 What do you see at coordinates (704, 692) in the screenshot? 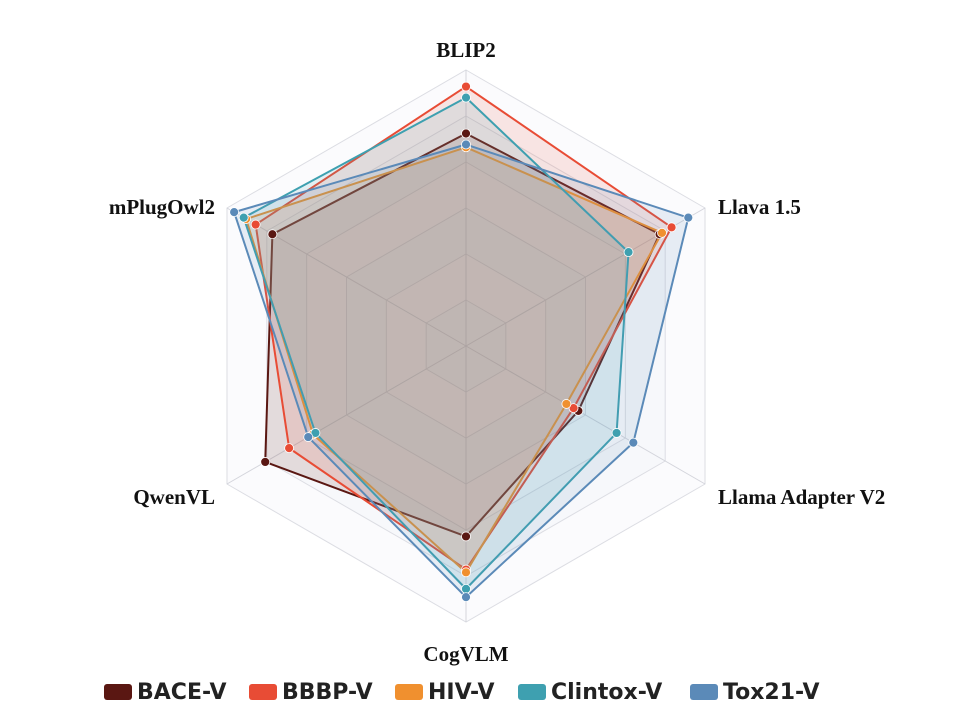
I see `legend-swatch-tox21-v` at bounding box center [704, 692].